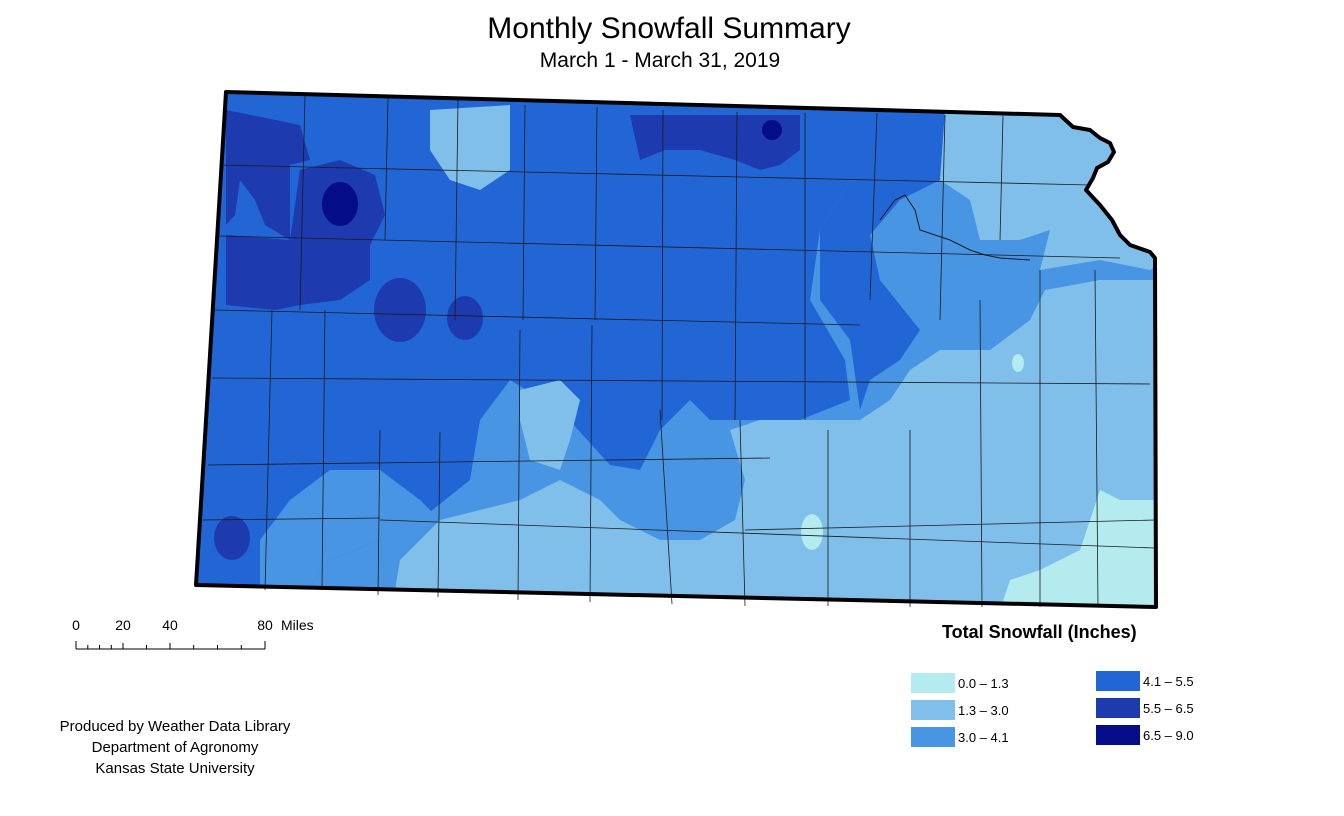  What do you see at coordinates (983, 683) in the screenshot?
I see `legend-label: 0.0 – 1.3` at bounding box center [983, 683].